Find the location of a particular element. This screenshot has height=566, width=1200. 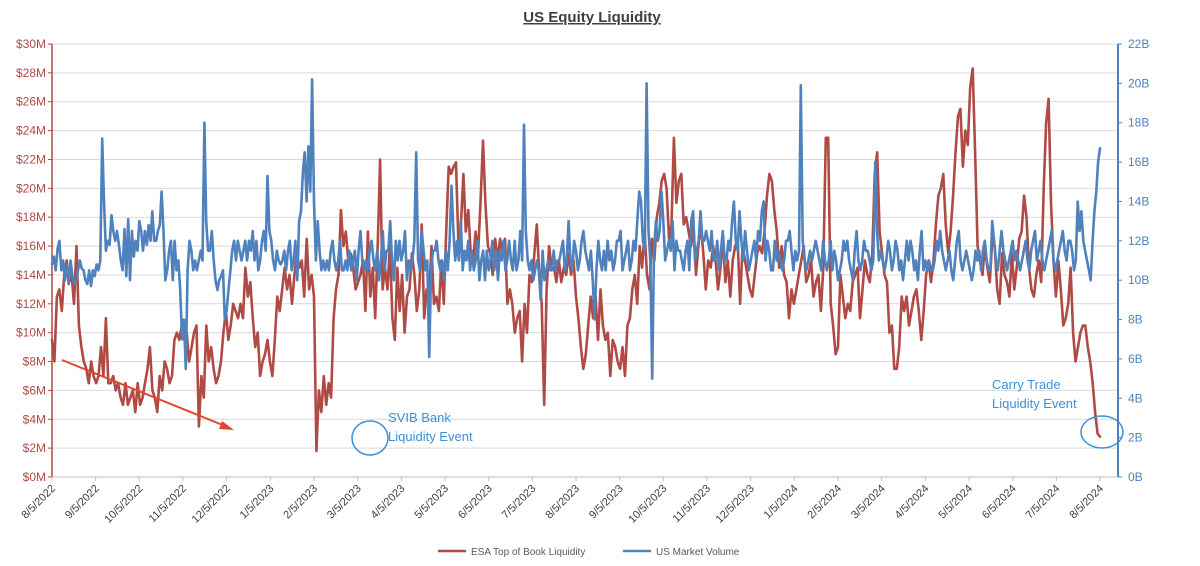

x-tick-label: 7/5/2023 is located at coordinates (519, 502).